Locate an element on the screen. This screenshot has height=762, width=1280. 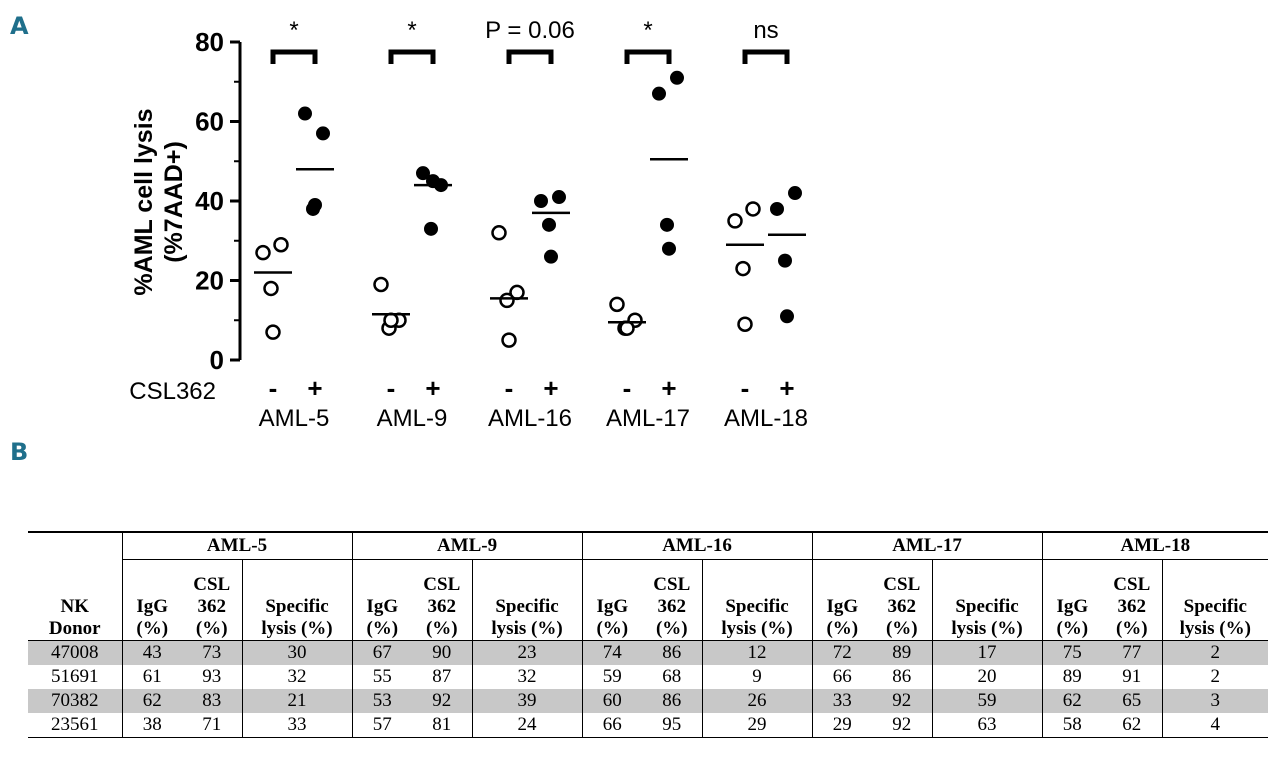
igg-cell: 89 is located at coordinates (1072, 677).